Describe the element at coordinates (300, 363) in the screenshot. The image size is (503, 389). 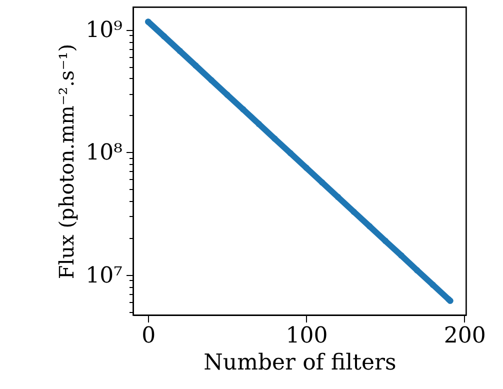
I see `x-axis-title: Number of filters` at that location.